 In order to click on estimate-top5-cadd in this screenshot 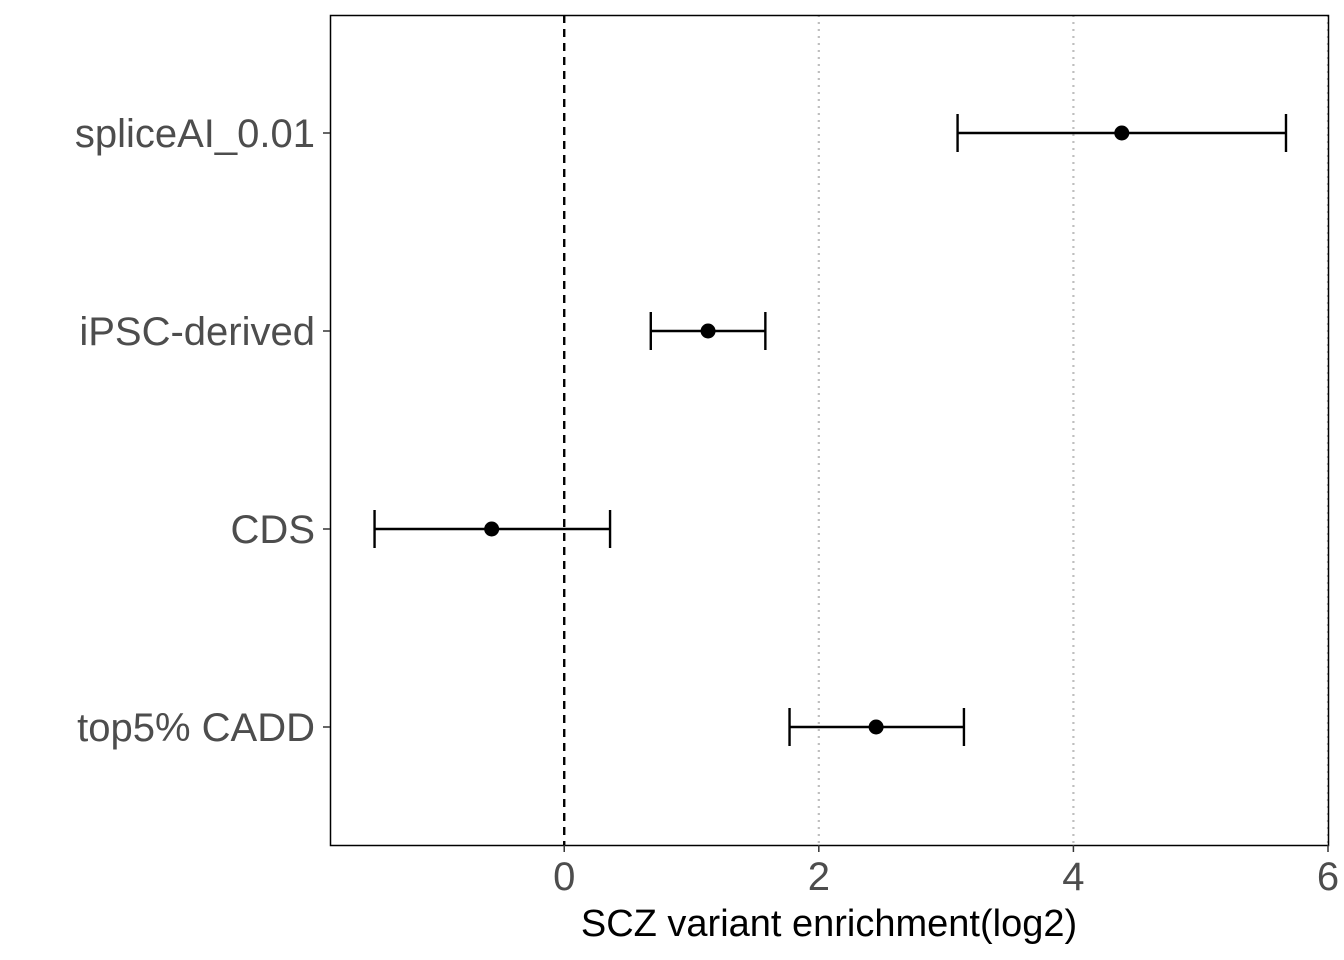, I will do `click(877, 727)`.